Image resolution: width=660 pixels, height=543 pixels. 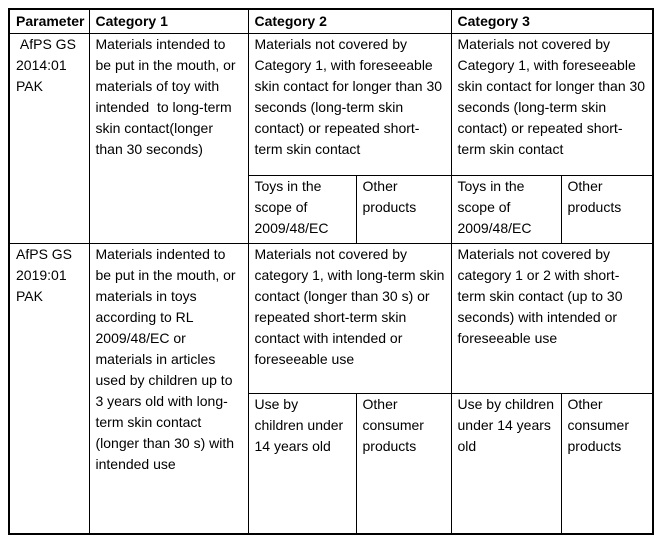 What do you see at coordinates (403, 463) in the screenshot?
I see `category2-sub-other-afps-2019: Other consumer products` at bounding box center [403, 463].